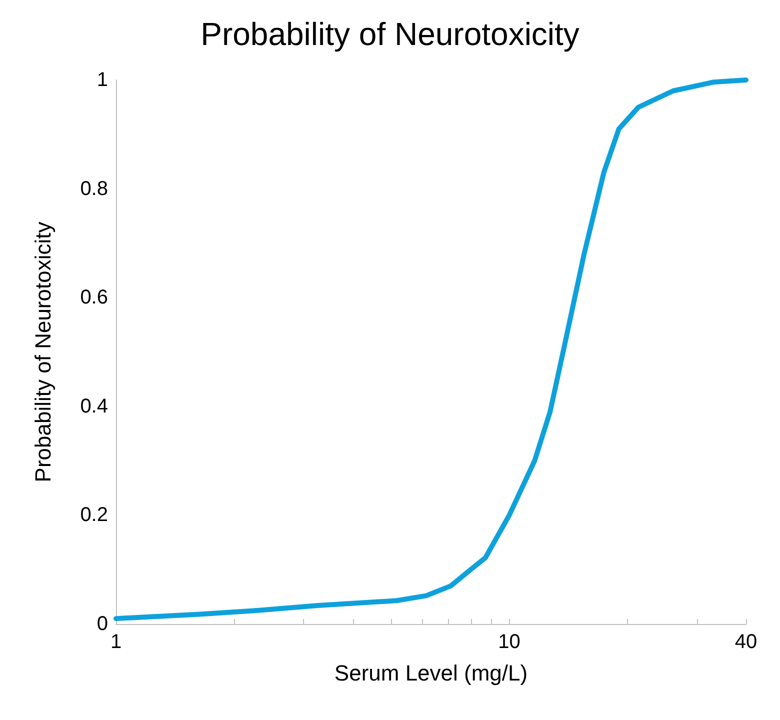 The height and width of the screenshot is (720, 780). What do you see at coordinates (94, 297) in the screenshot?
I see `y-tick-label: 0.6` at bounding box center [94, 297].